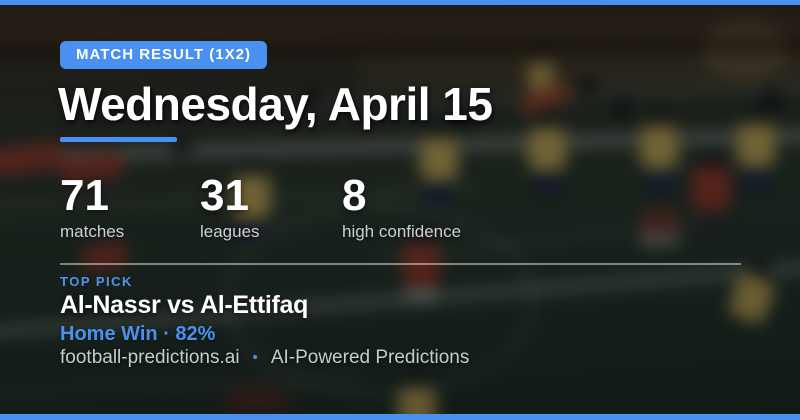 This screenshot has height=420, width=800. What do you see at coordinates (150, 357) in the screenshot?
I see `site-name: football-predictions.ai` at bounding box center [150, 357].